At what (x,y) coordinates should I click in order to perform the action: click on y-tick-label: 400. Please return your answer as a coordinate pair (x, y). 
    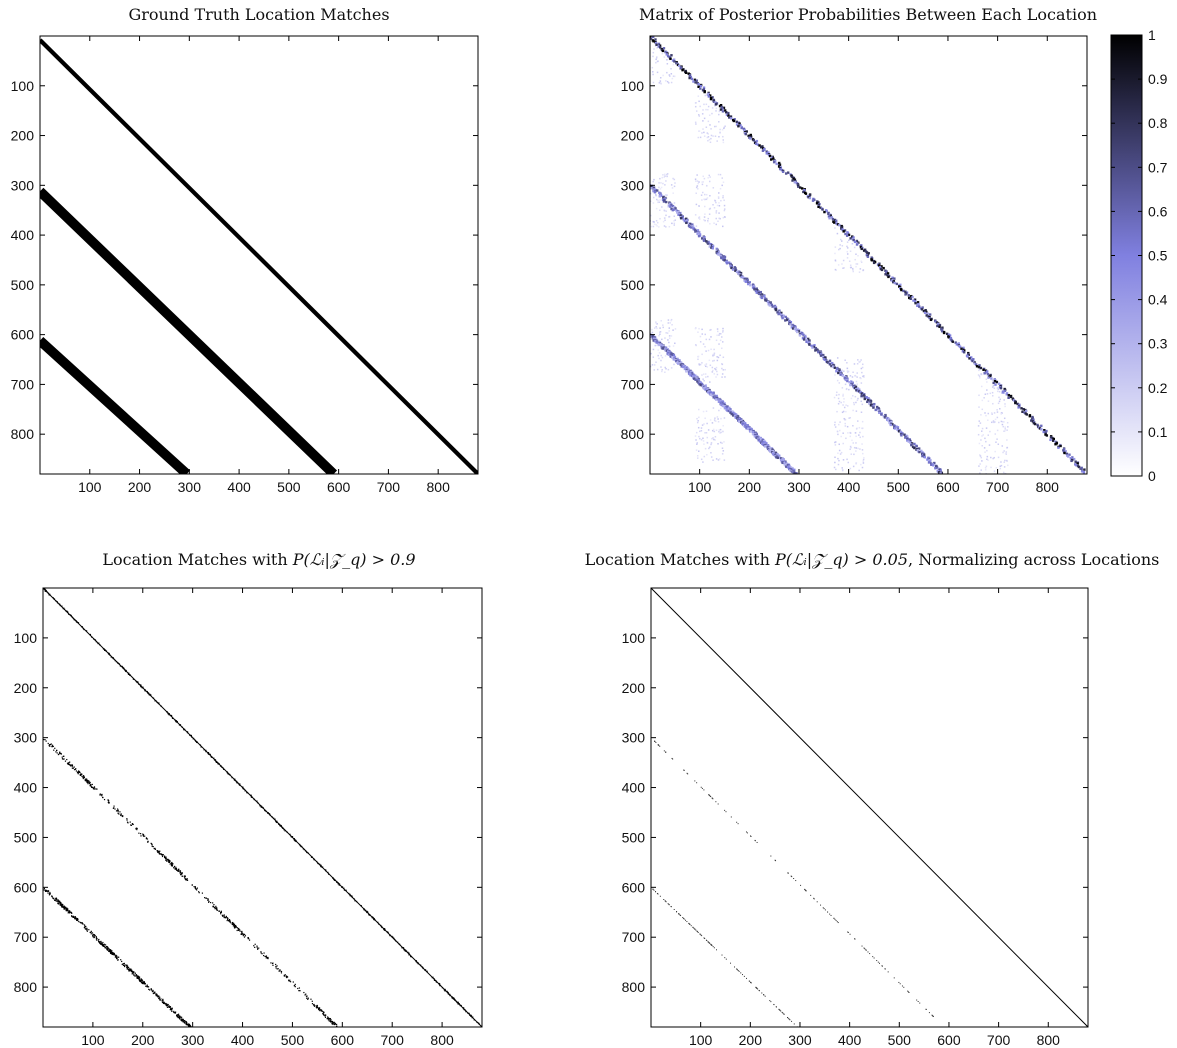
    Looking at the image, I should click on (26, 788).